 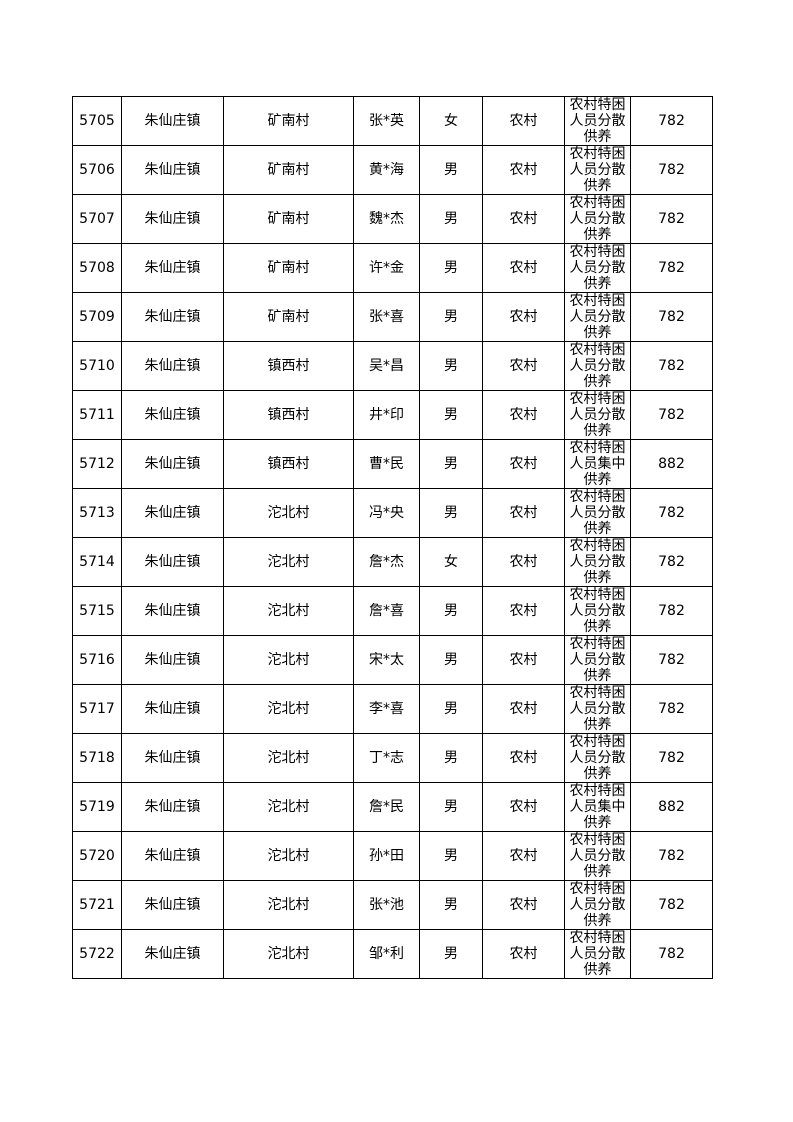 I want to click on row-number: 5716, so click(x=97, y=660).